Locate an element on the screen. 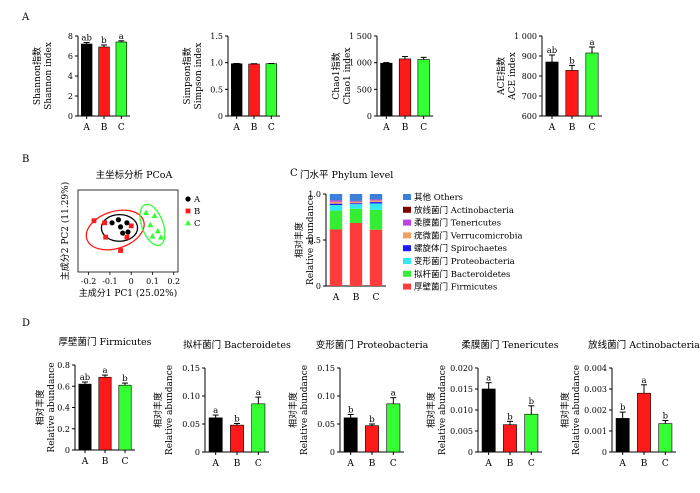 The height and width of the screenshot is (493, 700). bar-bacteroidetes-A is located at coordinates (215, 435).